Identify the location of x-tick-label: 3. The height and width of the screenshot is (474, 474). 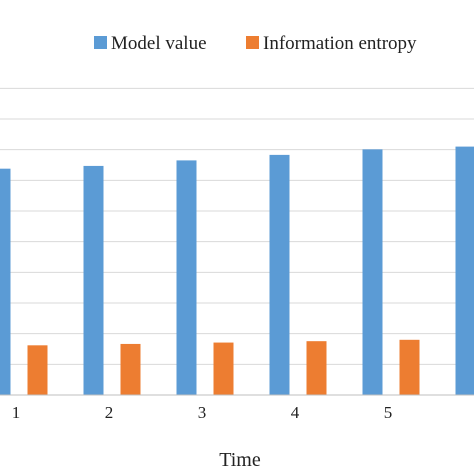
(202, 412).